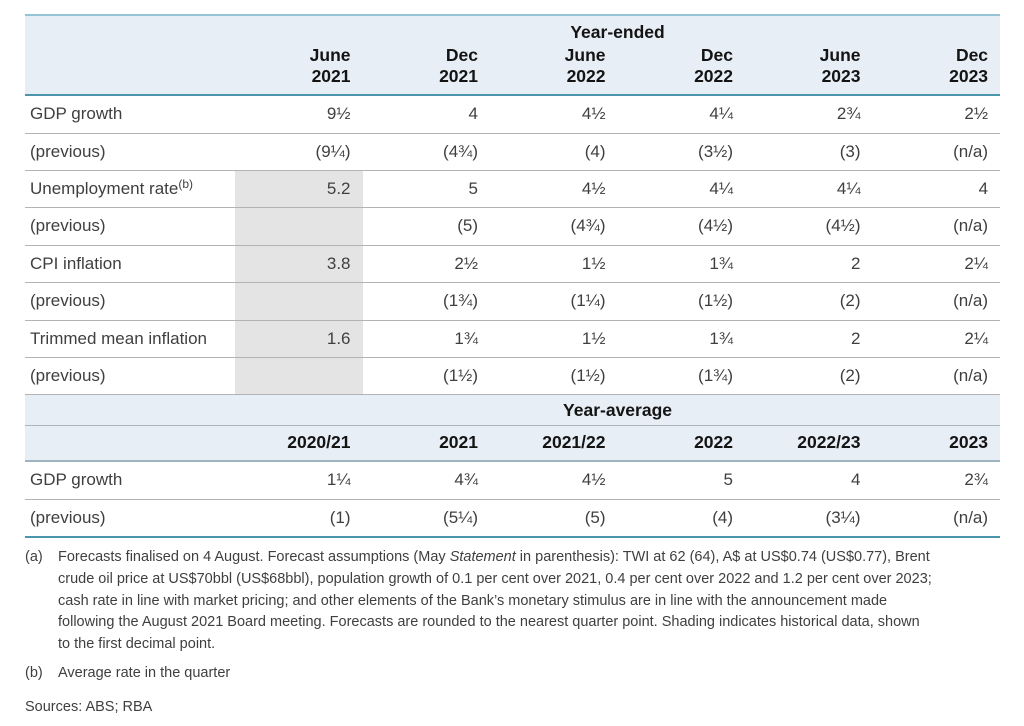  Describe the element at coordinates (104, 189) in the screenshot. I see `row-label-text: Unemployment rate` at that location.